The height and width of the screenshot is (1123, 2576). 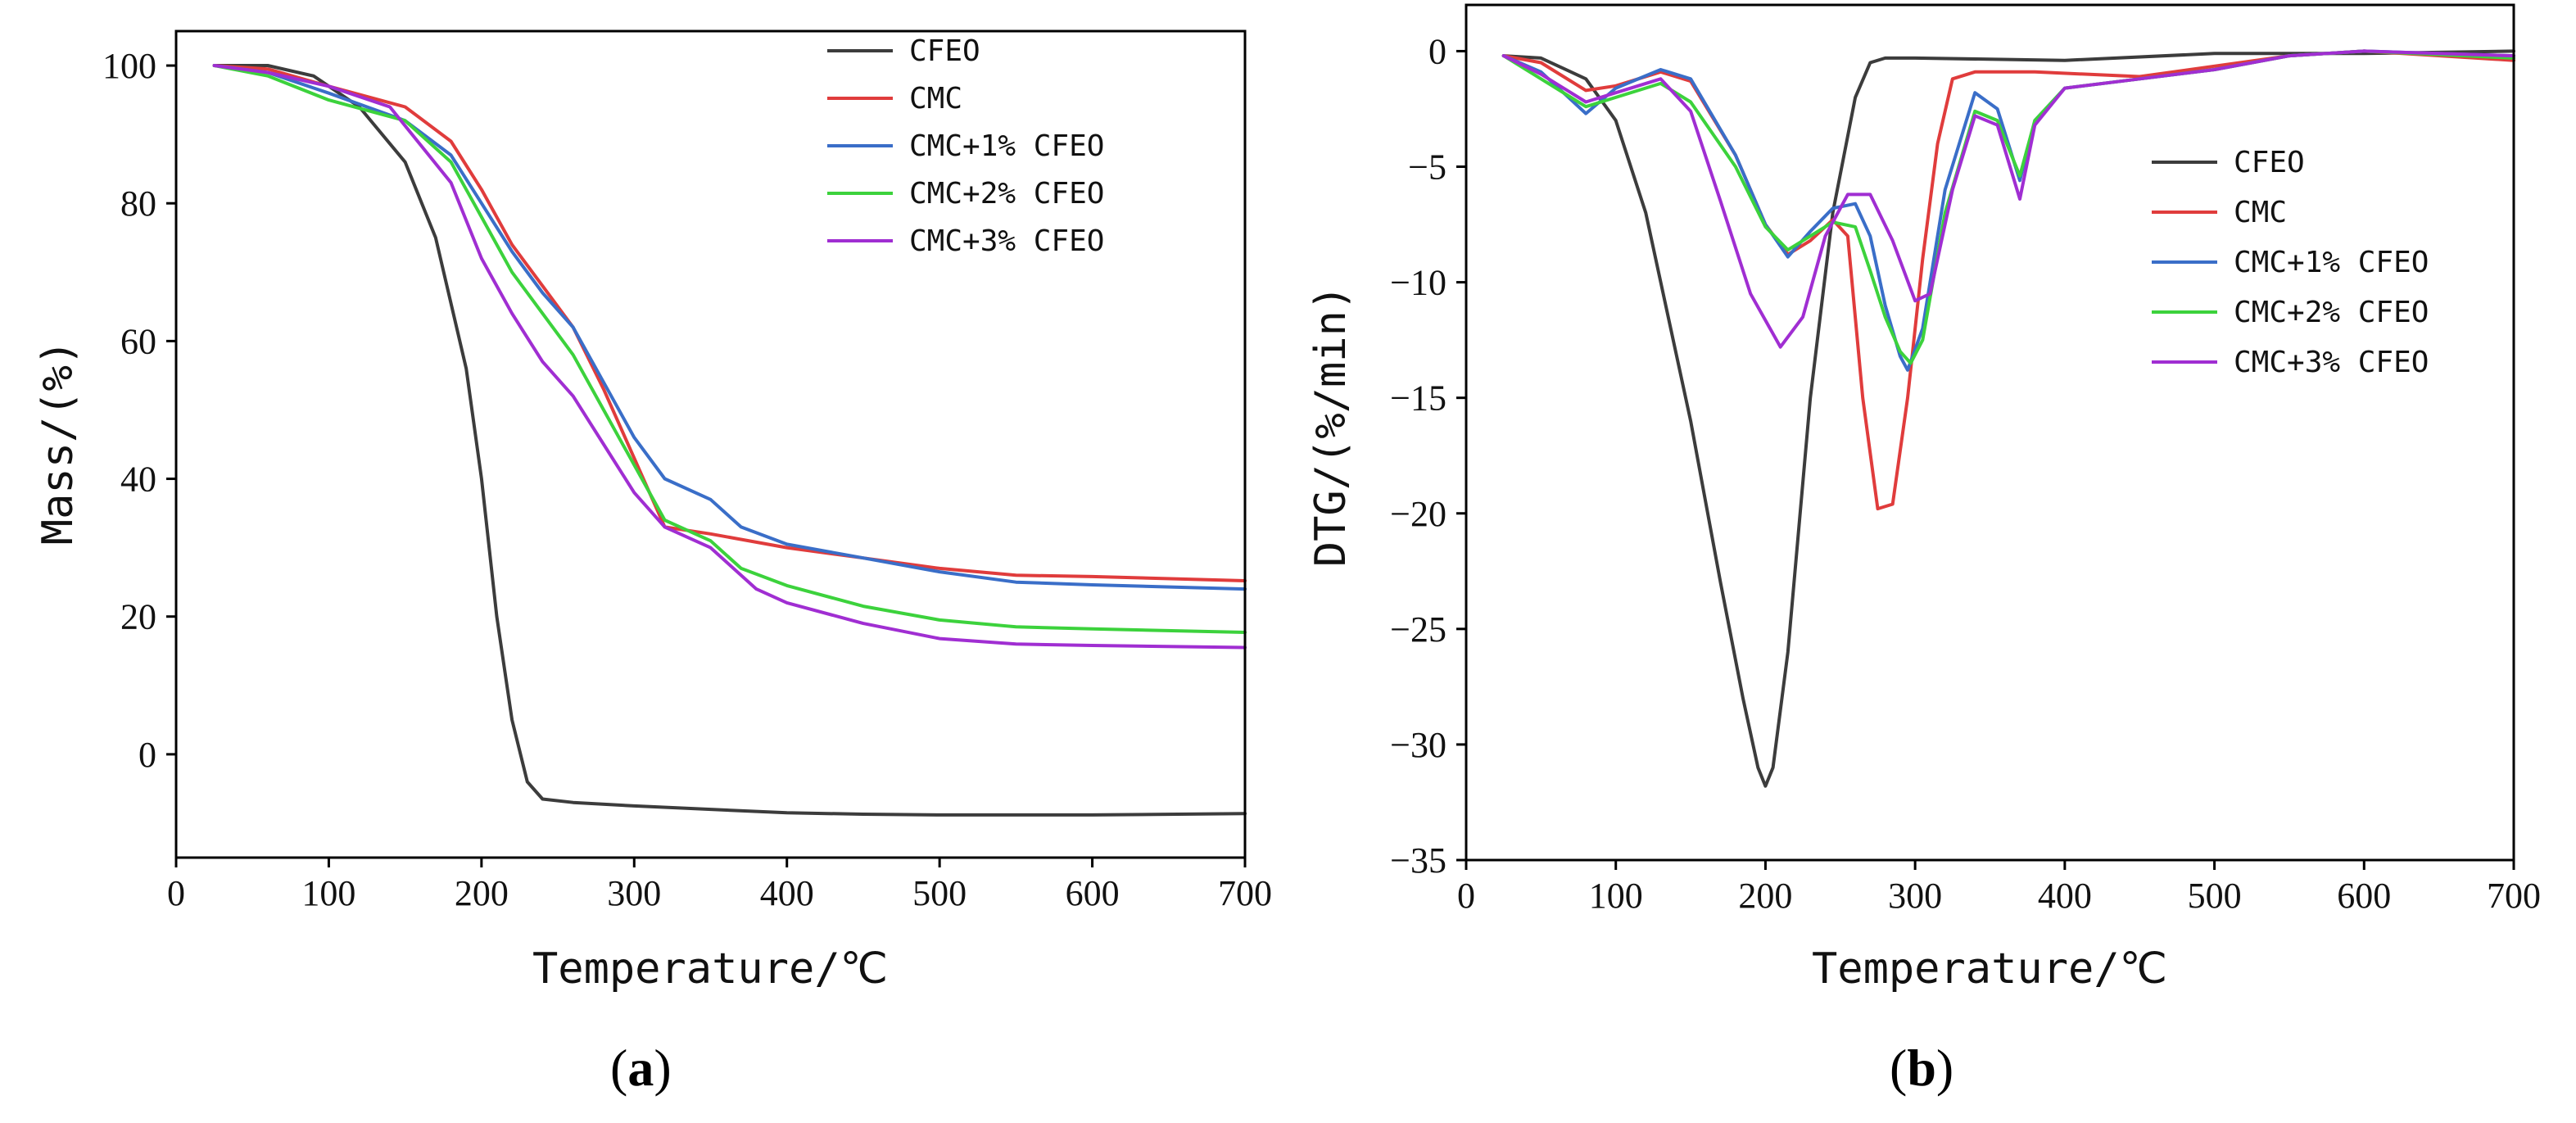 I want to click on chart-a-x-tick-label: 500, so click(x=939, y=893).